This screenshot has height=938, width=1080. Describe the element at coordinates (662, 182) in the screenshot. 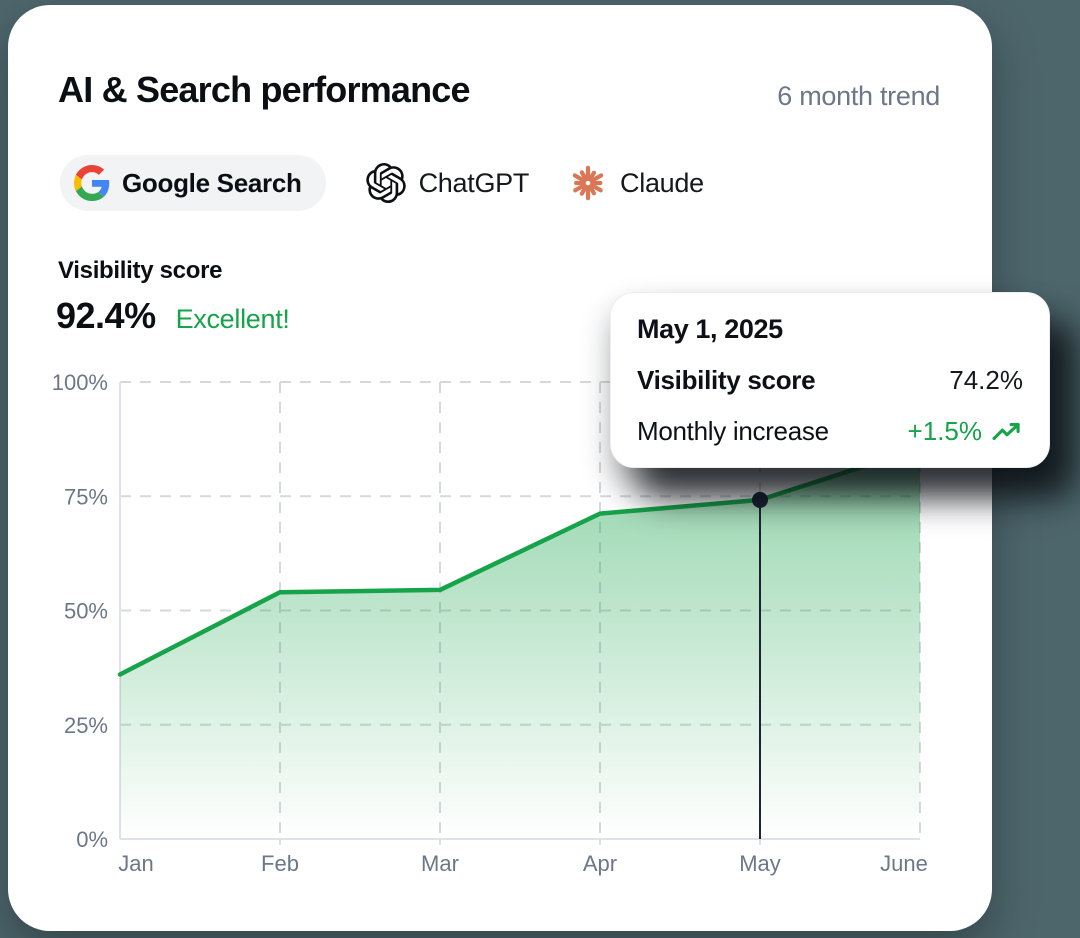

I see `source-claude-label: Claude` at that location.